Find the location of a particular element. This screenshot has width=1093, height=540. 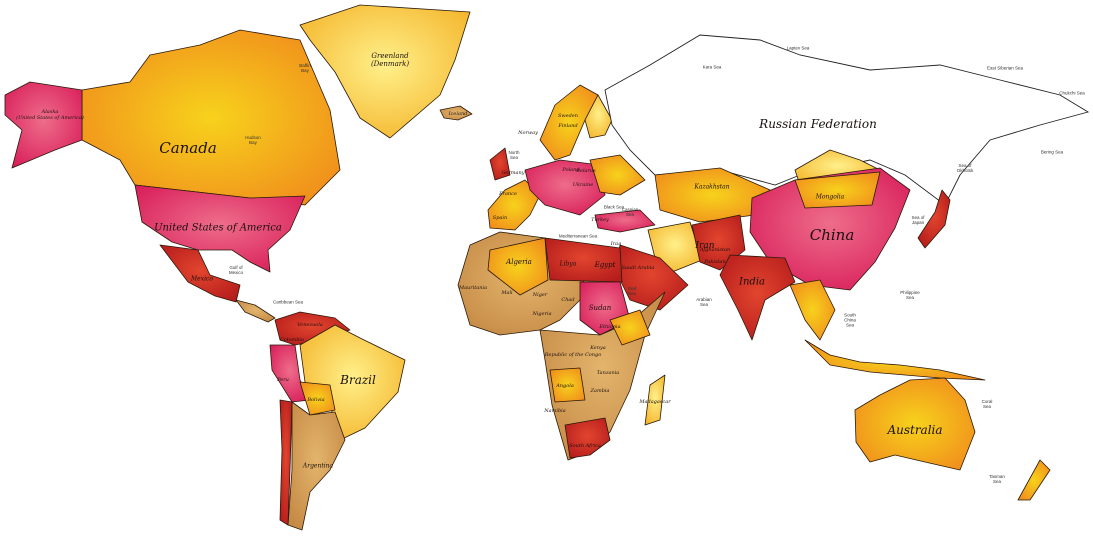

sea-label: Tasman Sea is located at coordinates (997, 479).